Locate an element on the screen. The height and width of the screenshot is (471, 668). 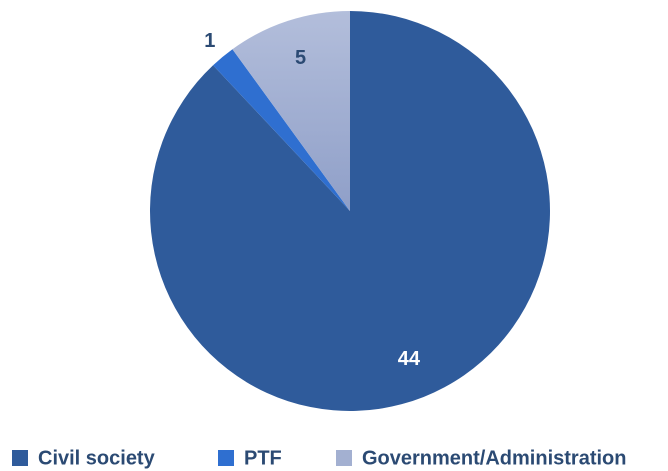
data-label: 5 is located at coordinates (300, 58).